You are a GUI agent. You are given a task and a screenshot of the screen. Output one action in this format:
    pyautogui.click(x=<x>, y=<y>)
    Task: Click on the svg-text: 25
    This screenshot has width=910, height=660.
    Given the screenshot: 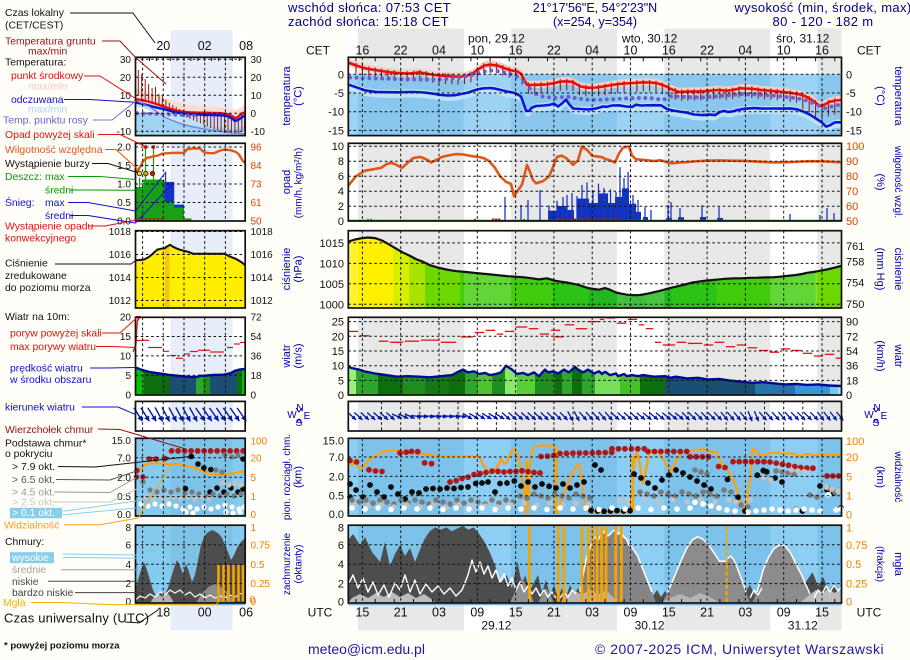 What is the action you would take?
    pyautogui.click(x=338, y=323)
    